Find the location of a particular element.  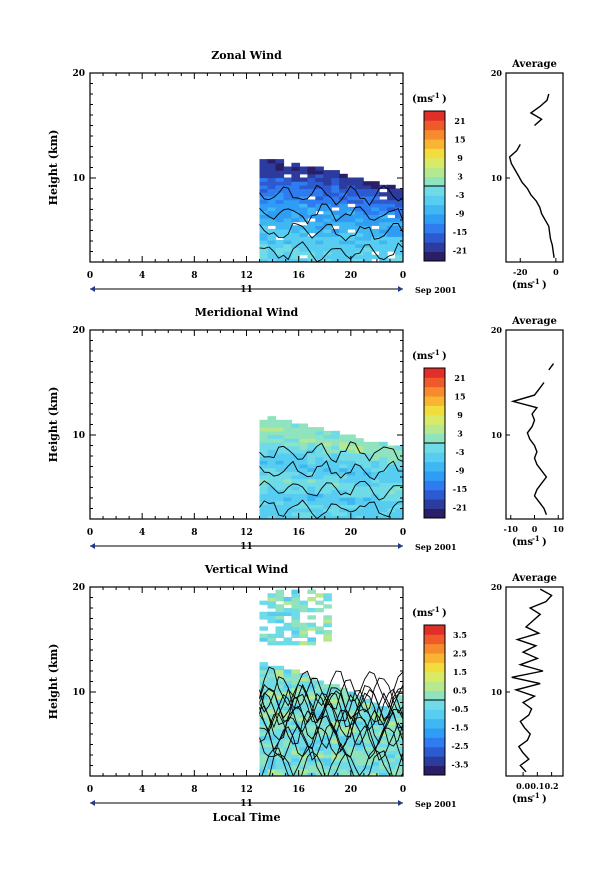

profile-x-tick-label: 10 is located at coordinates (559, 529).